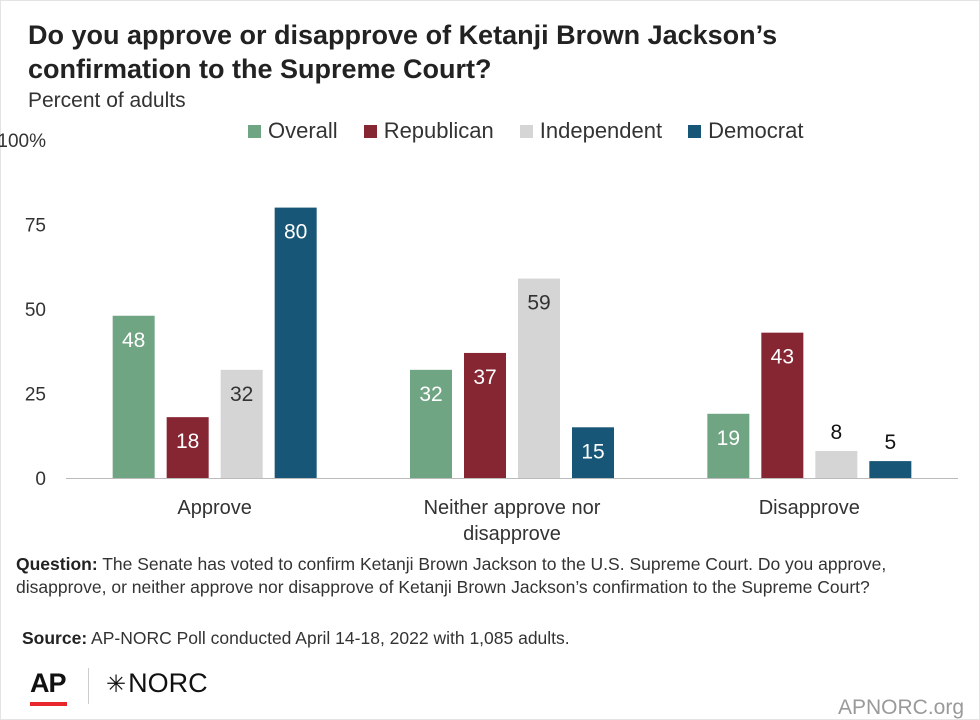 This screenshot has height=720, width=980. Describe the element at coordinates (836, 432) in the screenshot. I see `data-label: 8` at that location.